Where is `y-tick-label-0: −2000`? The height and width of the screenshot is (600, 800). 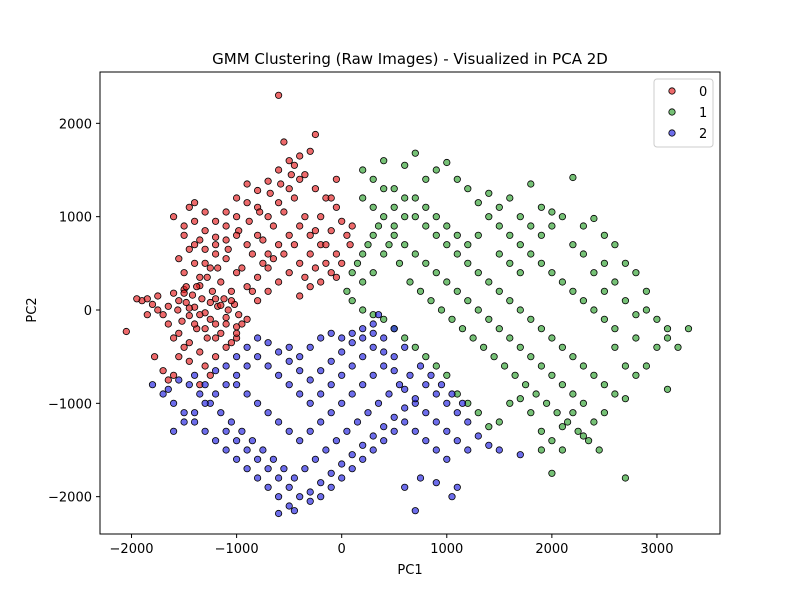
y-tick-label-0: −2000 is located at coordinates (70, 498).